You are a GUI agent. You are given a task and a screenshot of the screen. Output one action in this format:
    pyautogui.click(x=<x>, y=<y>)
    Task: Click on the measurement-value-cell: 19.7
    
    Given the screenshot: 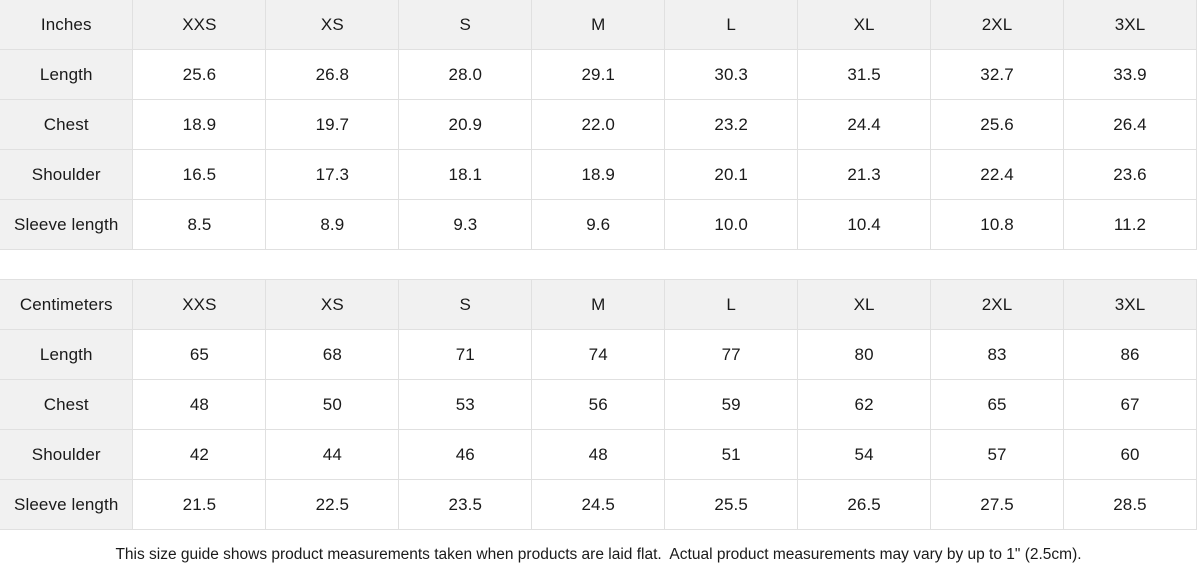 What is the action you would take?
    pyautogui.click(x=332, y=124)
    